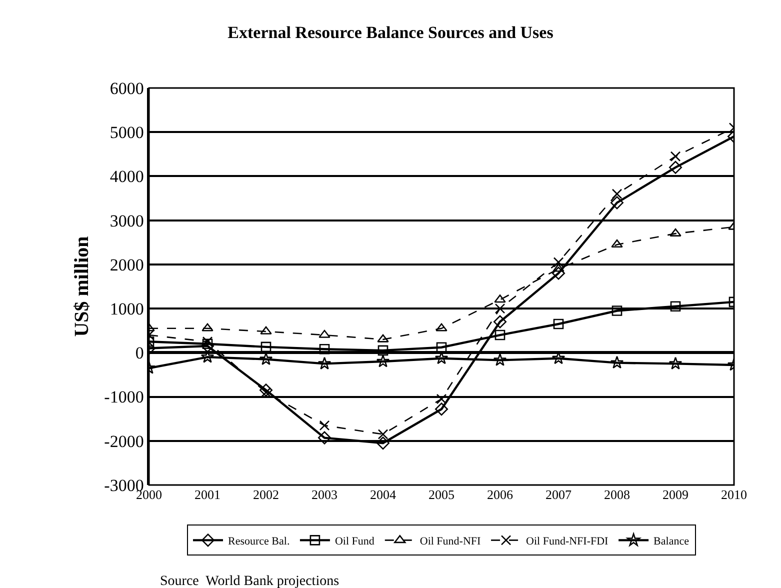 The width and height of the screenshot is (781, 588). Describe the element at coordinates (451, 541) in the screenshot. I see `legend-label: Oil Fund-NFI` at that location.